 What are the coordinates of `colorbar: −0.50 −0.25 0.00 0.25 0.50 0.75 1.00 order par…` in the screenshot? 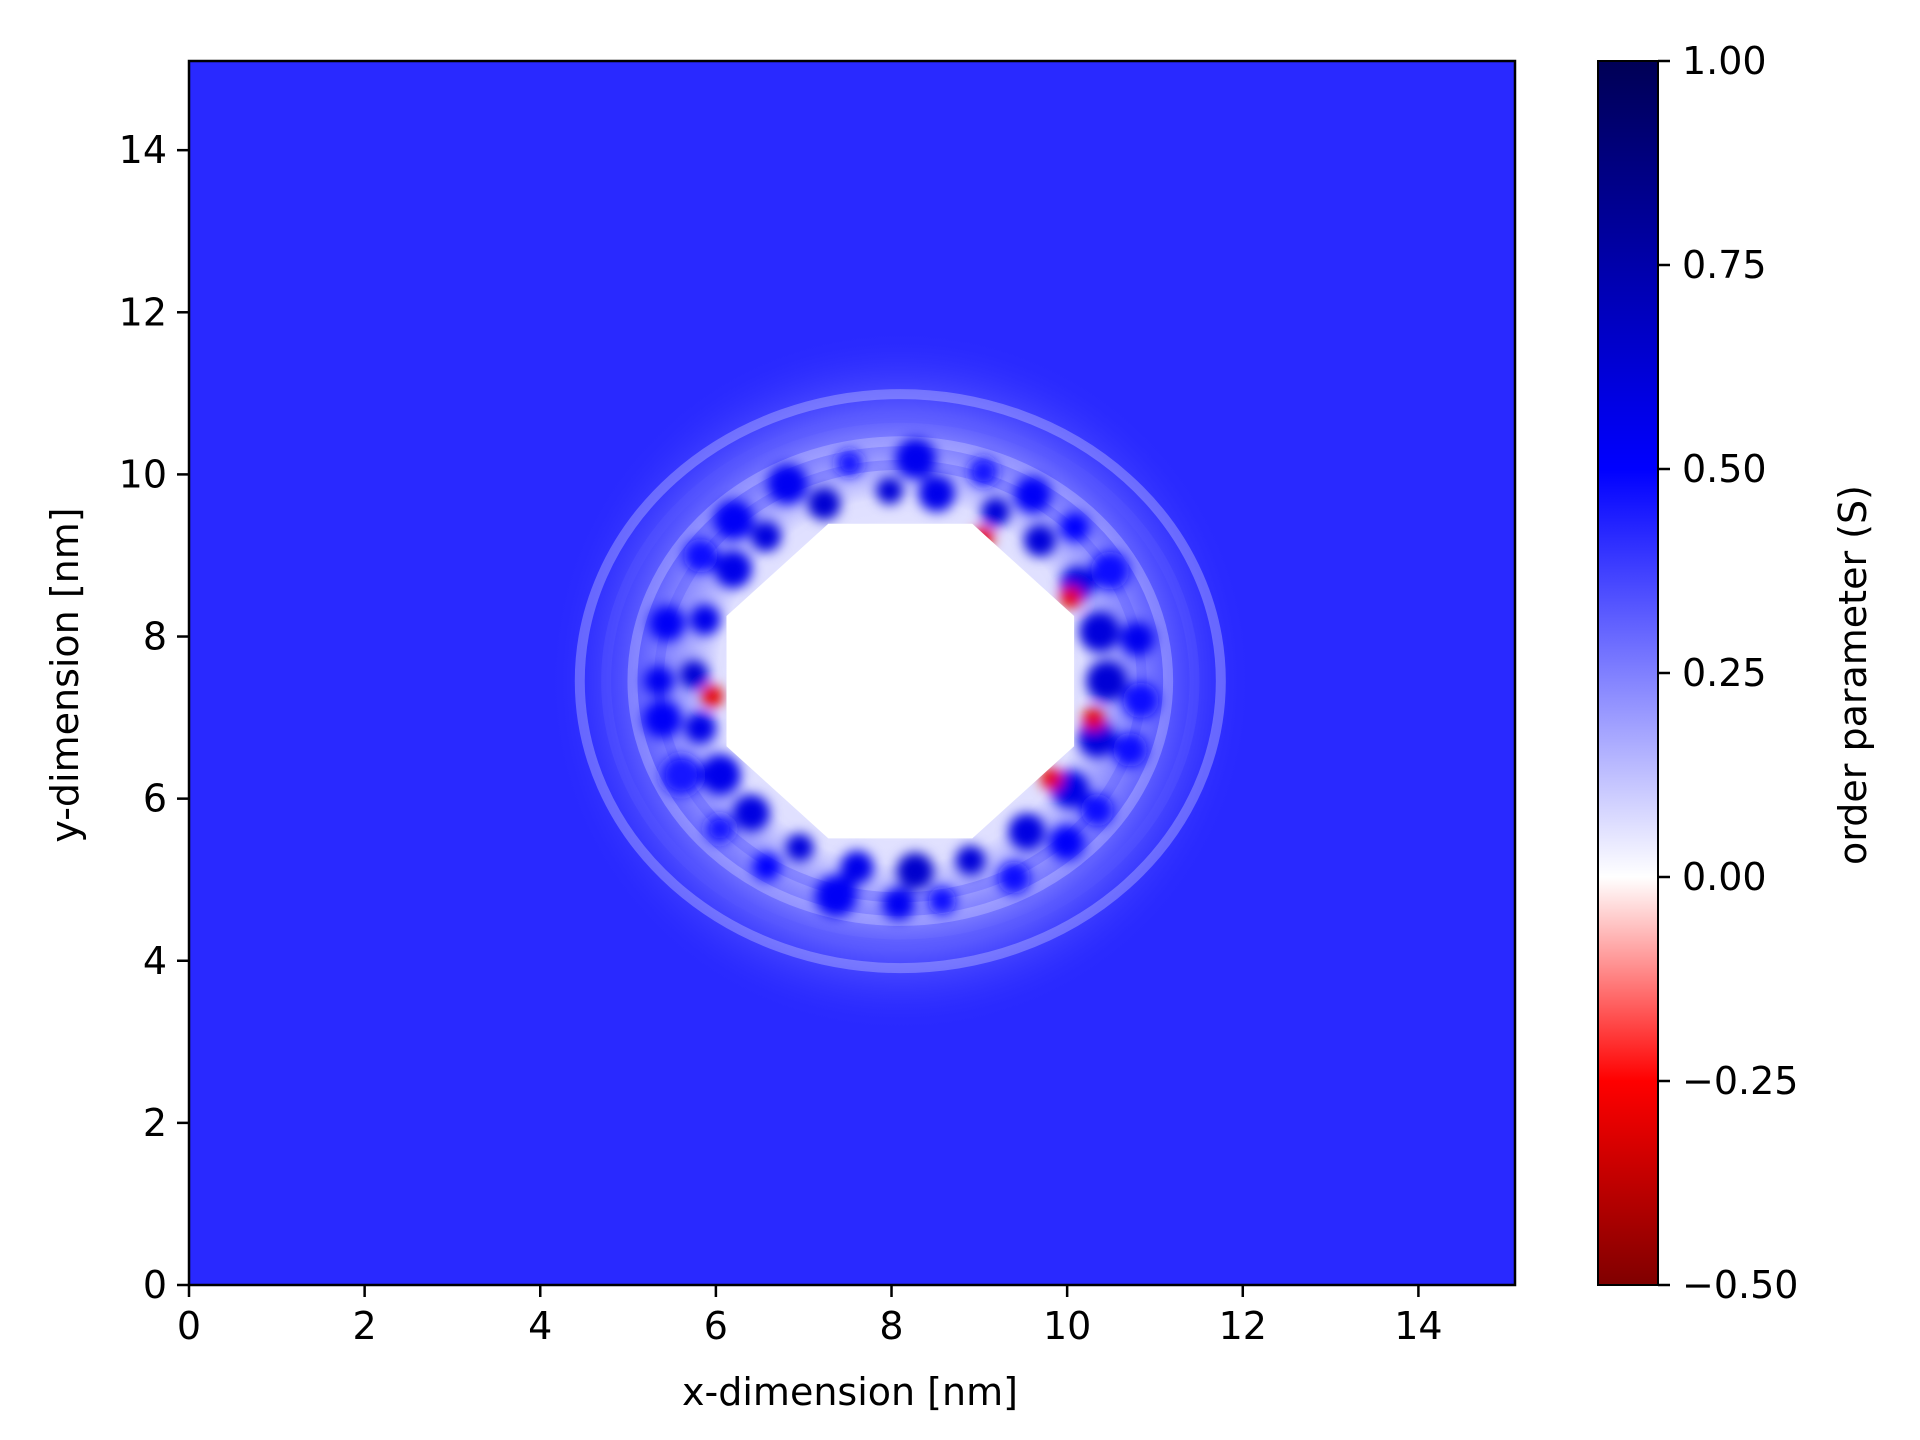 It's located at (1736, 673).